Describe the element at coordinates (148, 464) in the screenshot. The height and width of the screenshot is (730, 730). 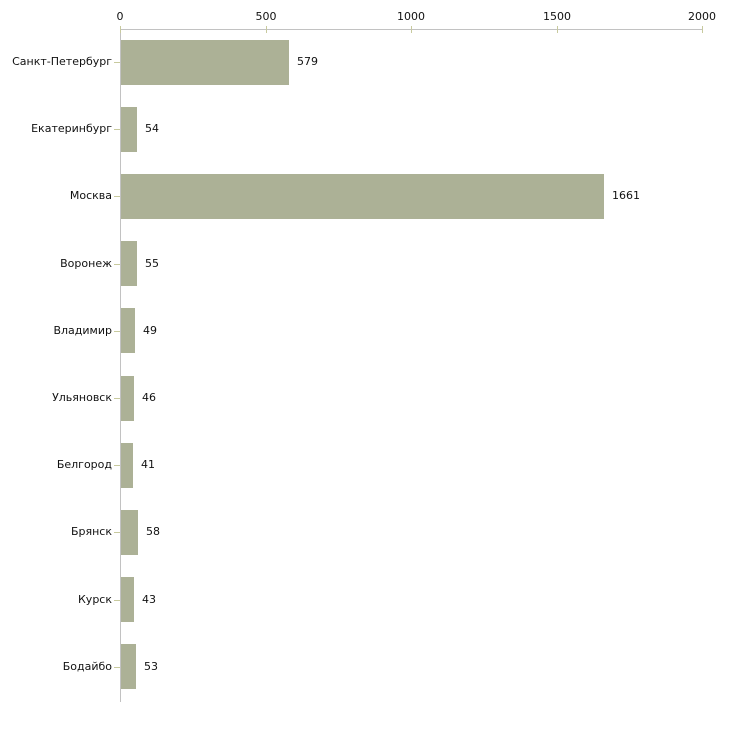
I see `value-label: 41` at that location.